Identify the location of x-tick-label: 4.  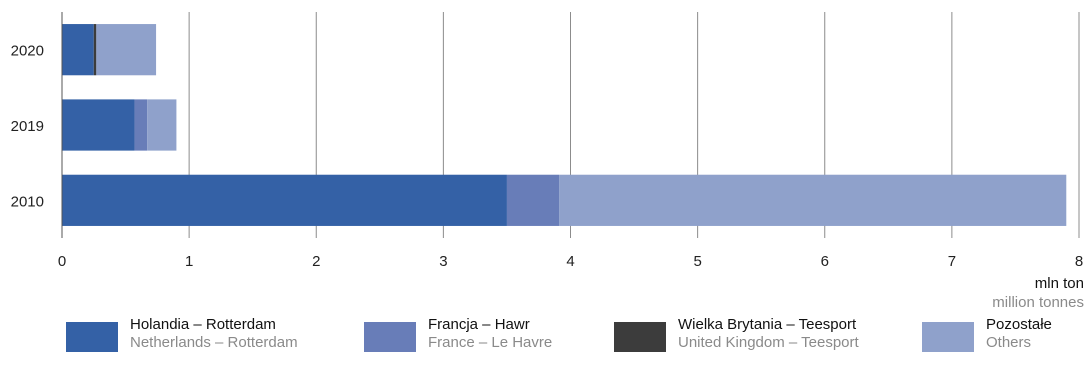
(570, 261).